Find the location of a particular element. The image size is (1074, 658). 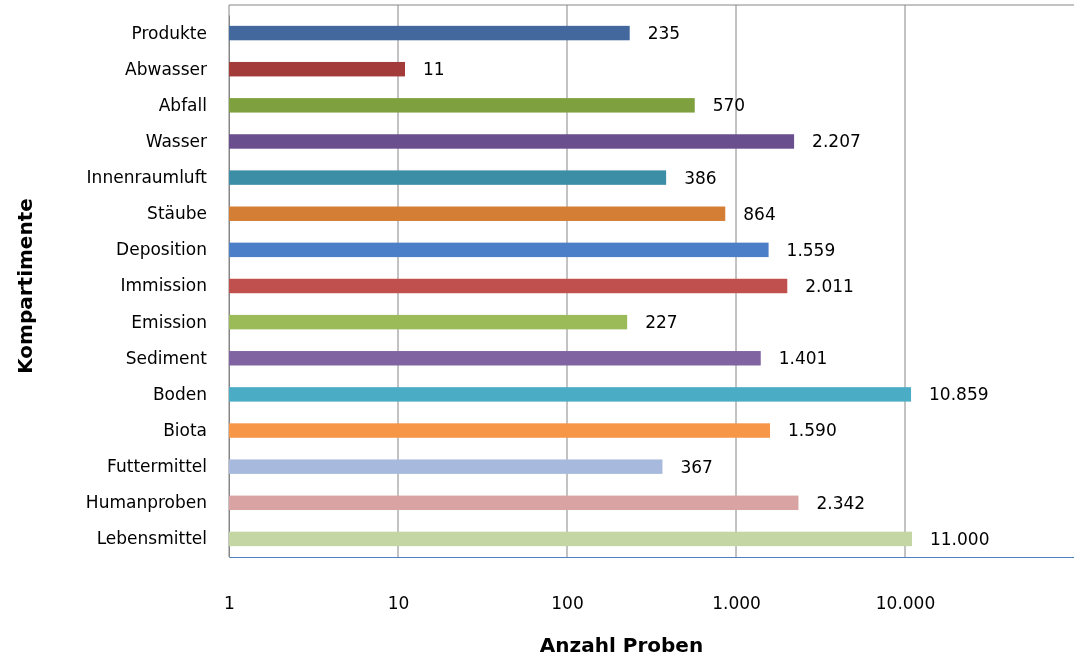

x-tick-label: 1.000 is located at coordinates (736, 603).